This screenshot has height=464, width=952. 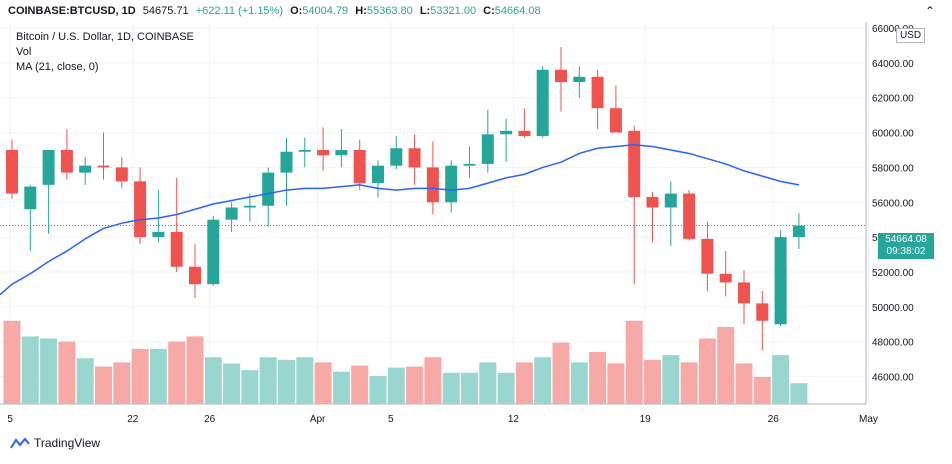 What do you see at coordinates (893, 203) in the screenshot?
I see `y-tick-label: 56000.00` at bounding box center [893, 203].